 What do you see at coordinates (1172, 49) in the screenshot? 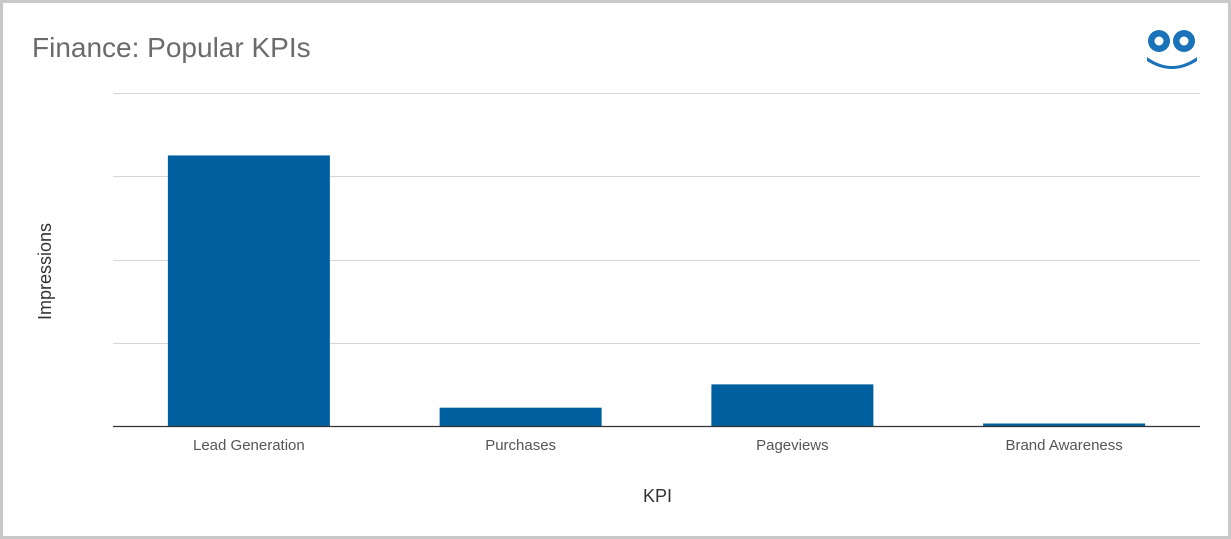
I see `smiley-face-logo-icon` at bounding box center [1172, 49].